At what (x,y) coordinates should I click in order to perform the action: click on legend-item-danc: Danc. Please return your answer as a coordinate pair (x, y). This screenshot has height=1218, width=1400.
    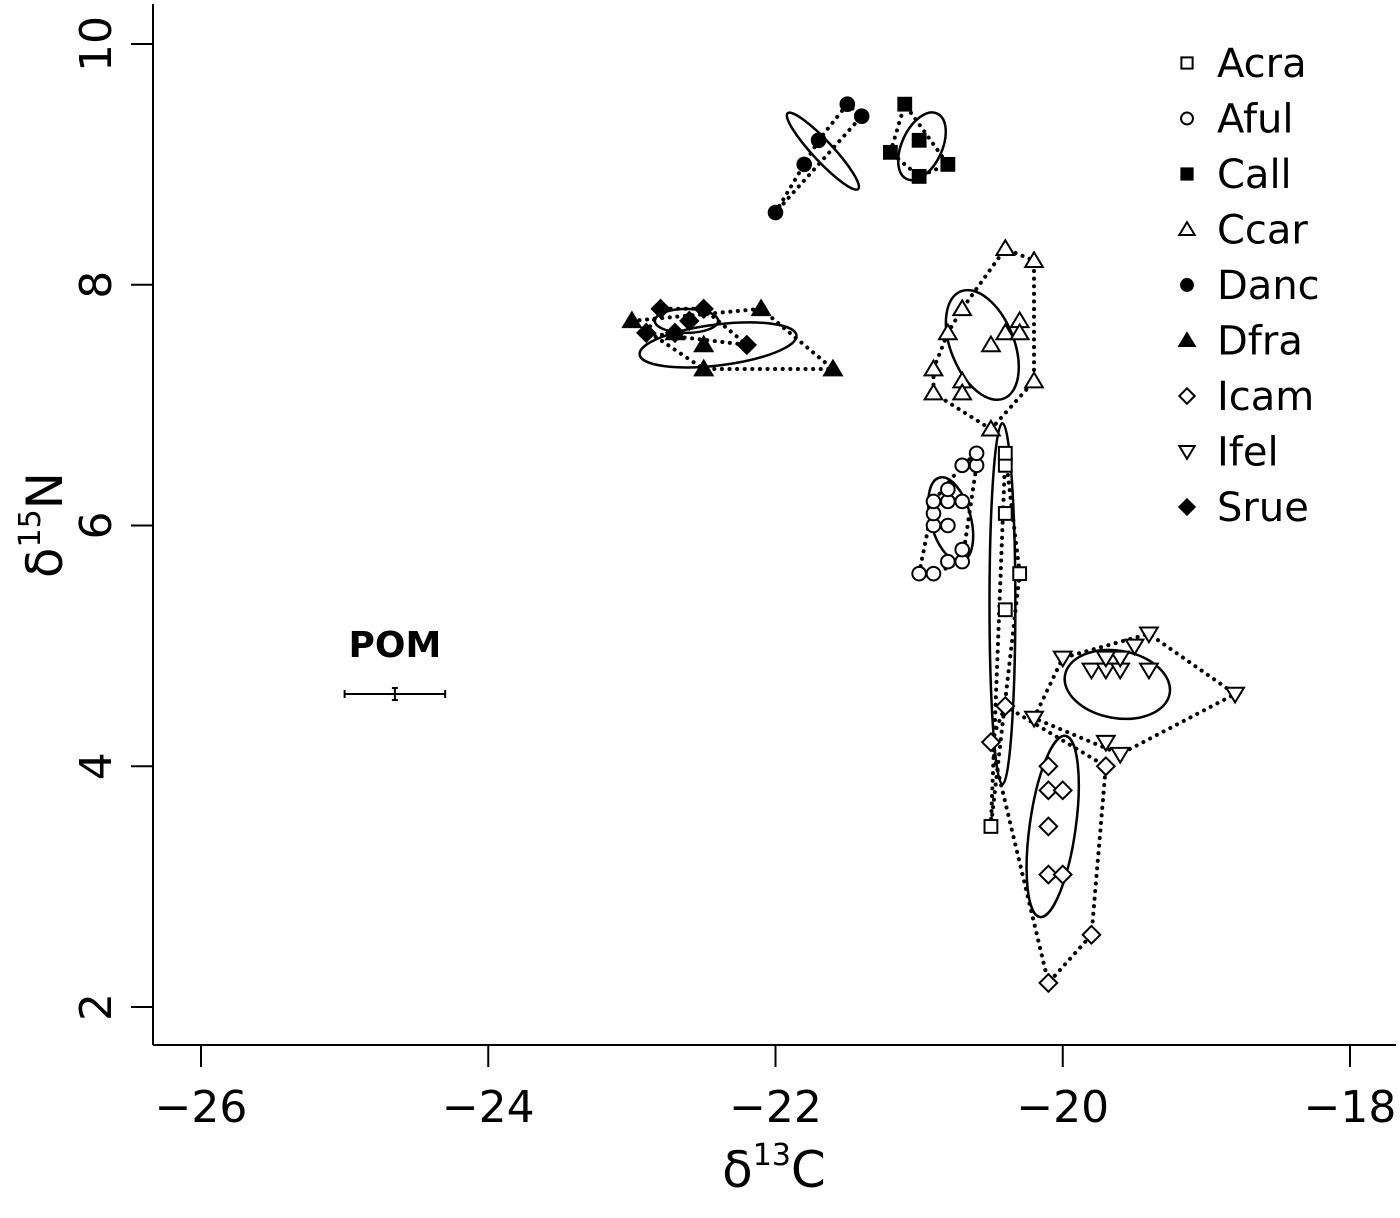
    Looking at the image, I should click on (1250, 286).